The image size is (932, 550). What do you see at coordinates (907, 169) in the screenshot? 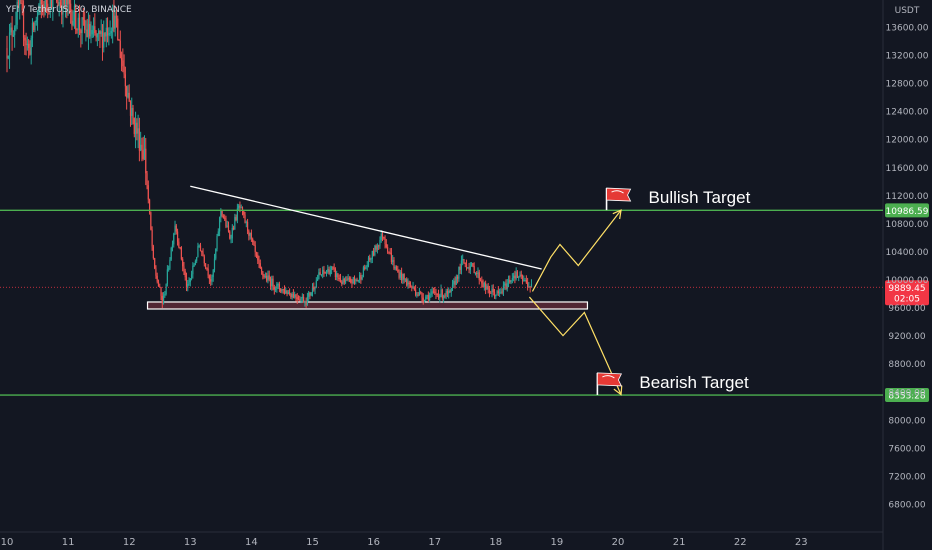
I see `y-tick-label-5: 11600.00` at bounding box center [907, 169].